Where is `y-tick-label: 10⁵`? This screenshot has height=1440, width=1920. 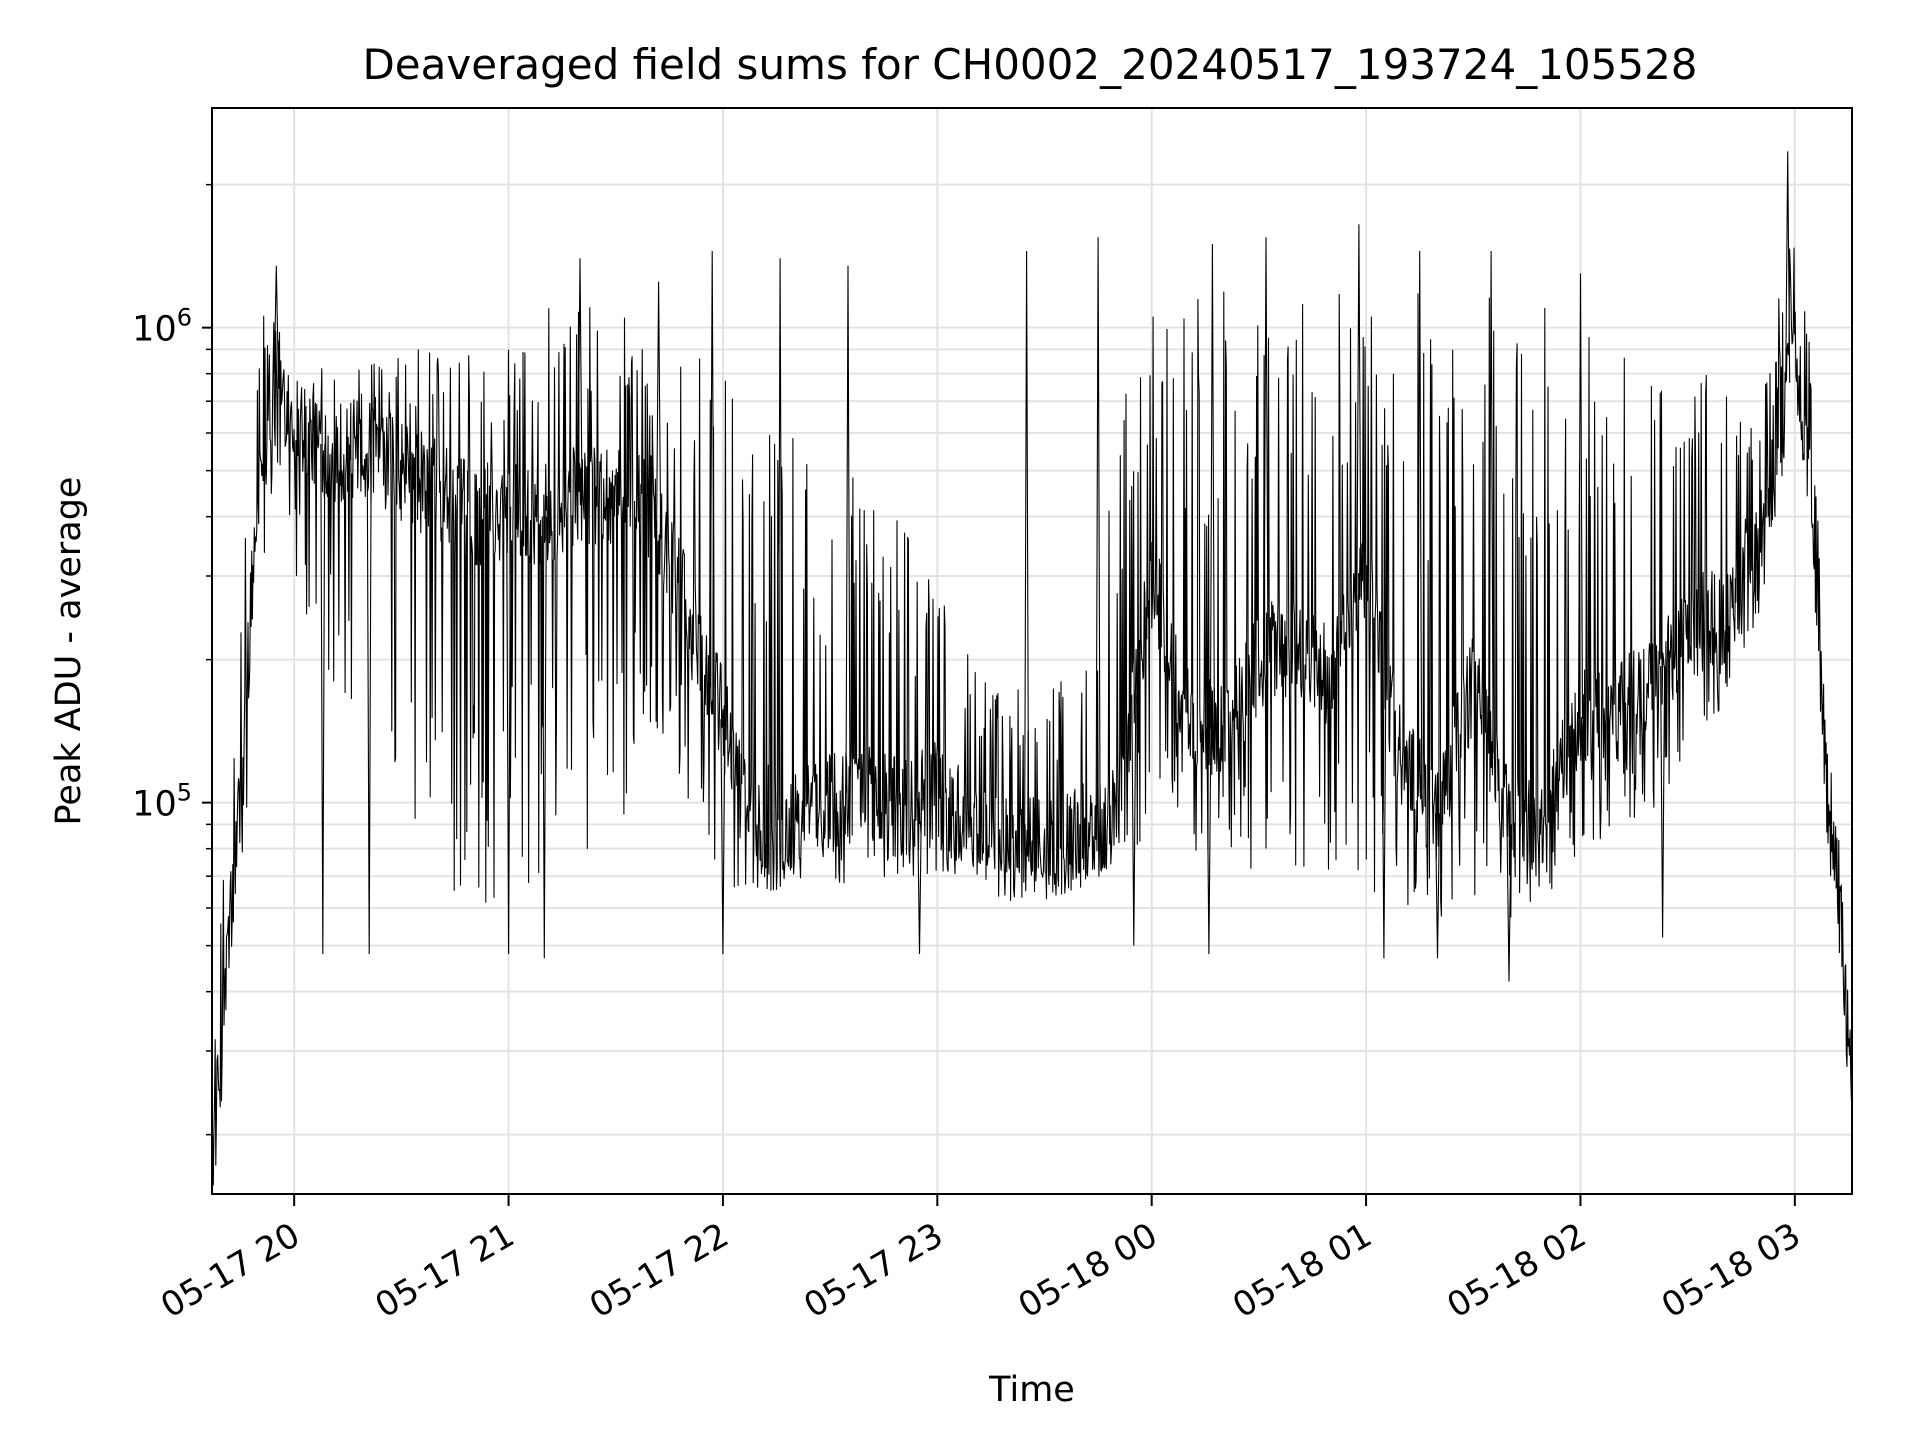
y-tick-label: 10⁵ is located at coordinates (162, 802).